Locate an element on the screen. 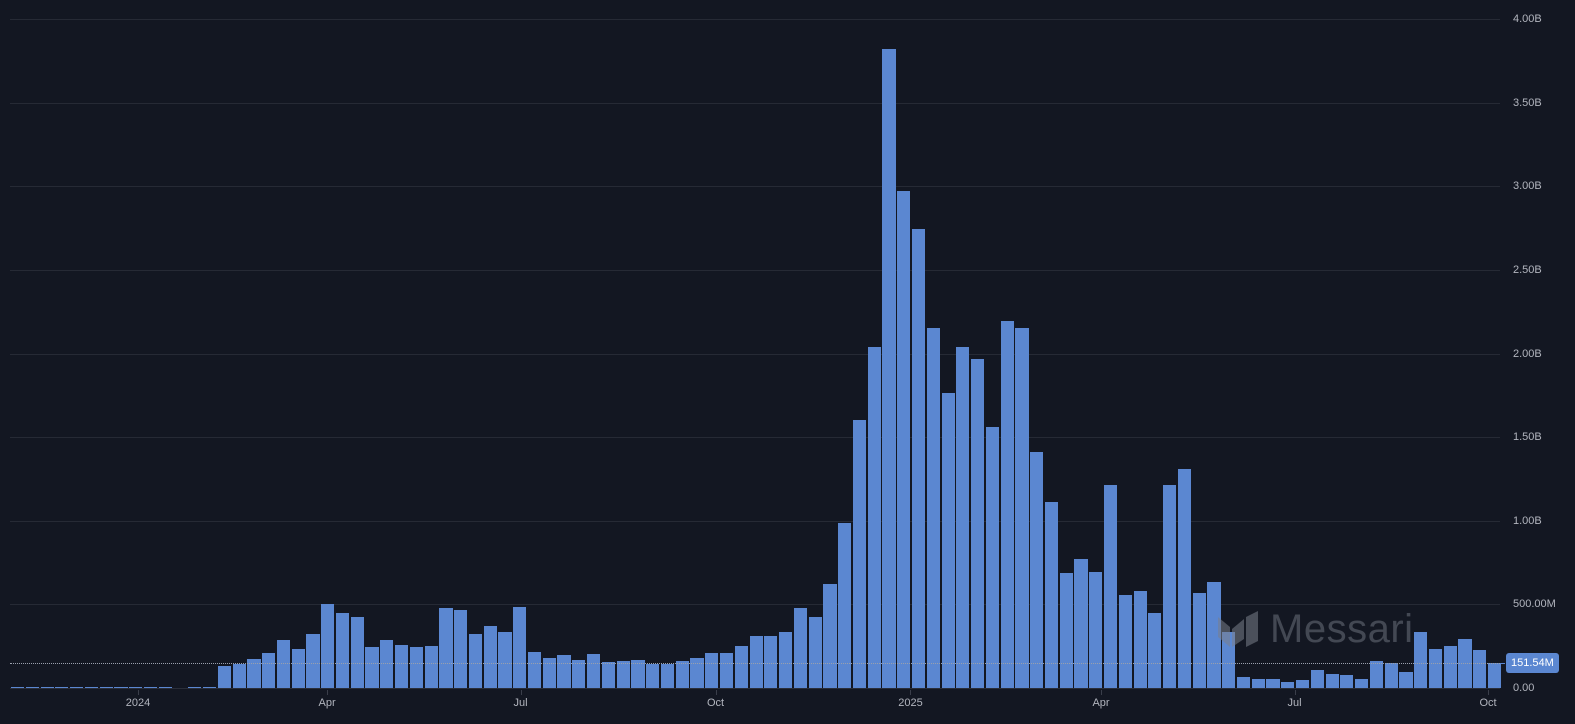 The width and height of the screenshot is (1575, 724). gridline is located at coordinates (755, 604).